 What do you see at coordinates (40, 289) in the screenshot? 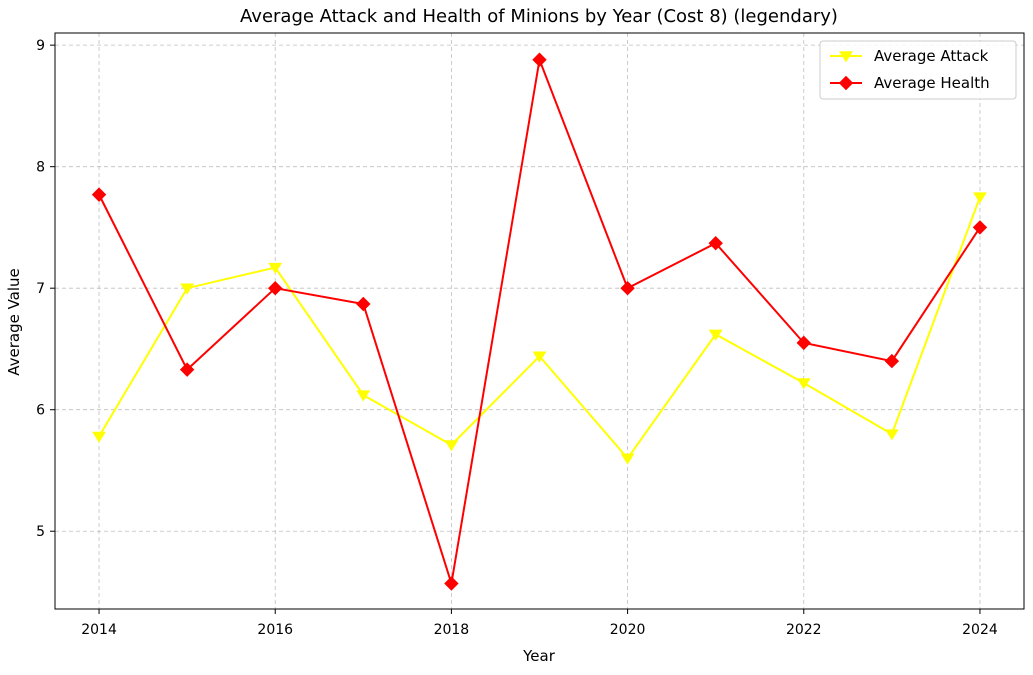
I see `y-tick-label-2: 7` at bounding box center [40, 289].